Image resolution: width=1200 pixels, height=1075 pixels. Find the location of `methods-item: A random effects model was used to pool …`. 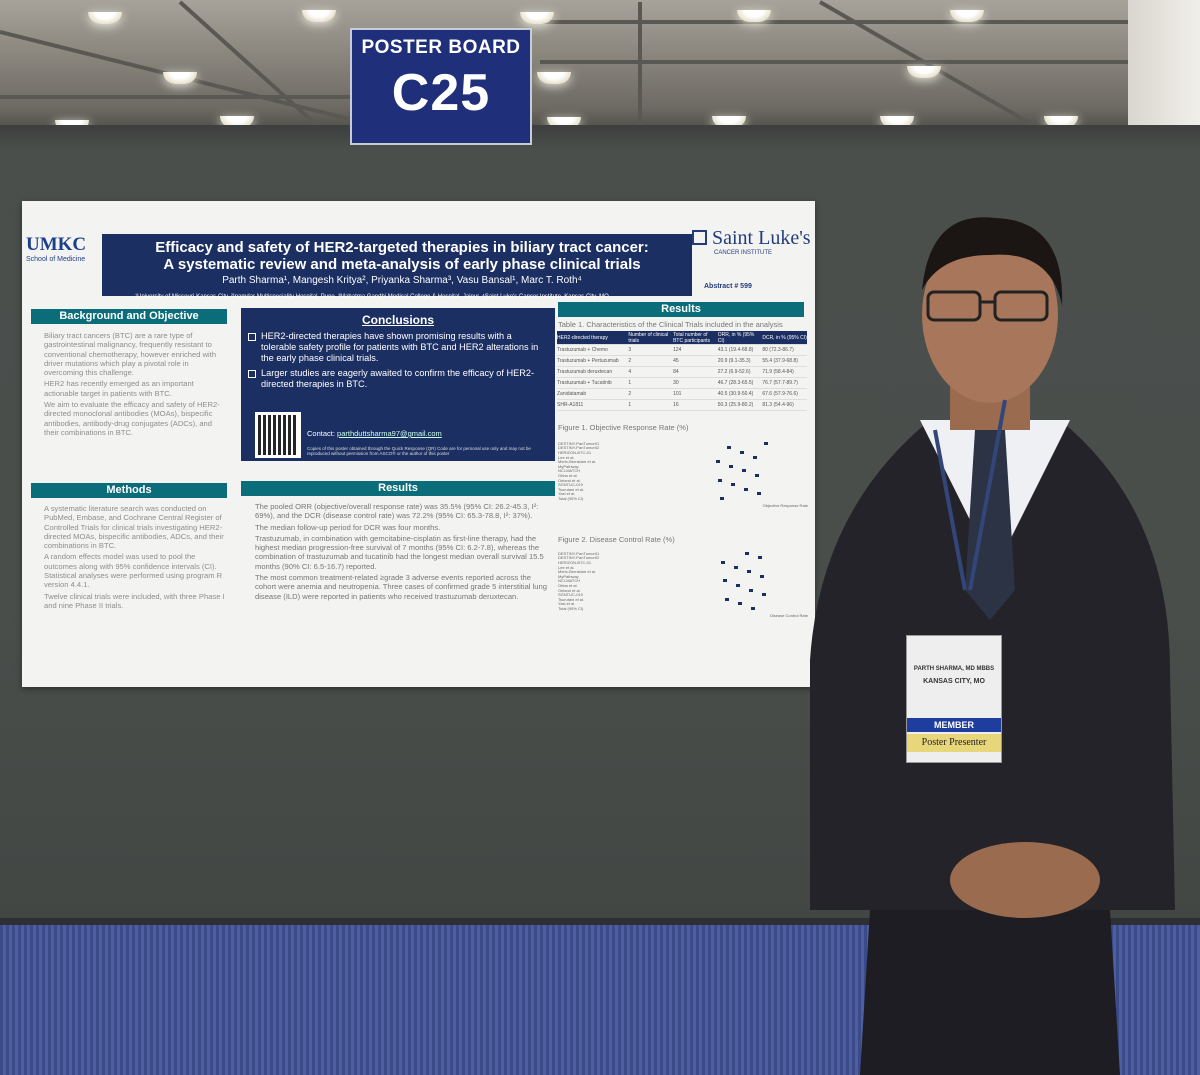

methods-item: A random effects model was used to pool … is located at coordinates (133, 571).